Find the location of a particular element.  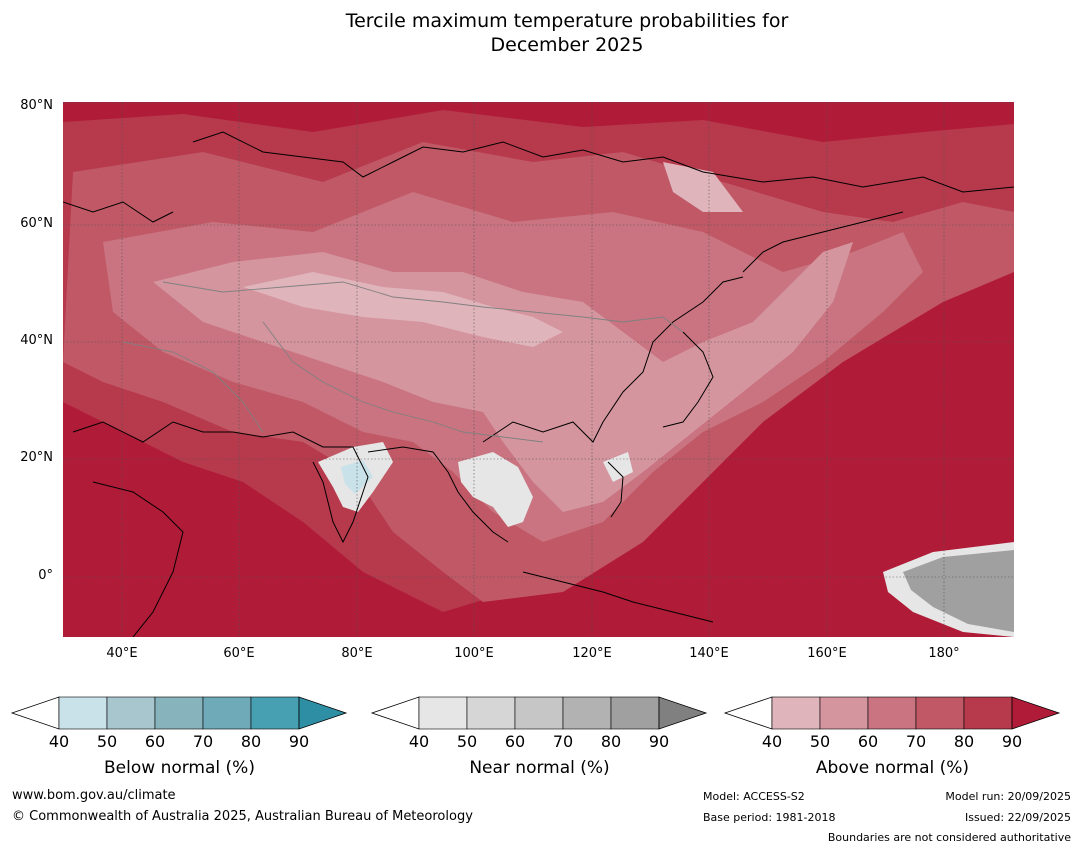

lon-label-160e: 160°E is located at coordinates (827, 653).